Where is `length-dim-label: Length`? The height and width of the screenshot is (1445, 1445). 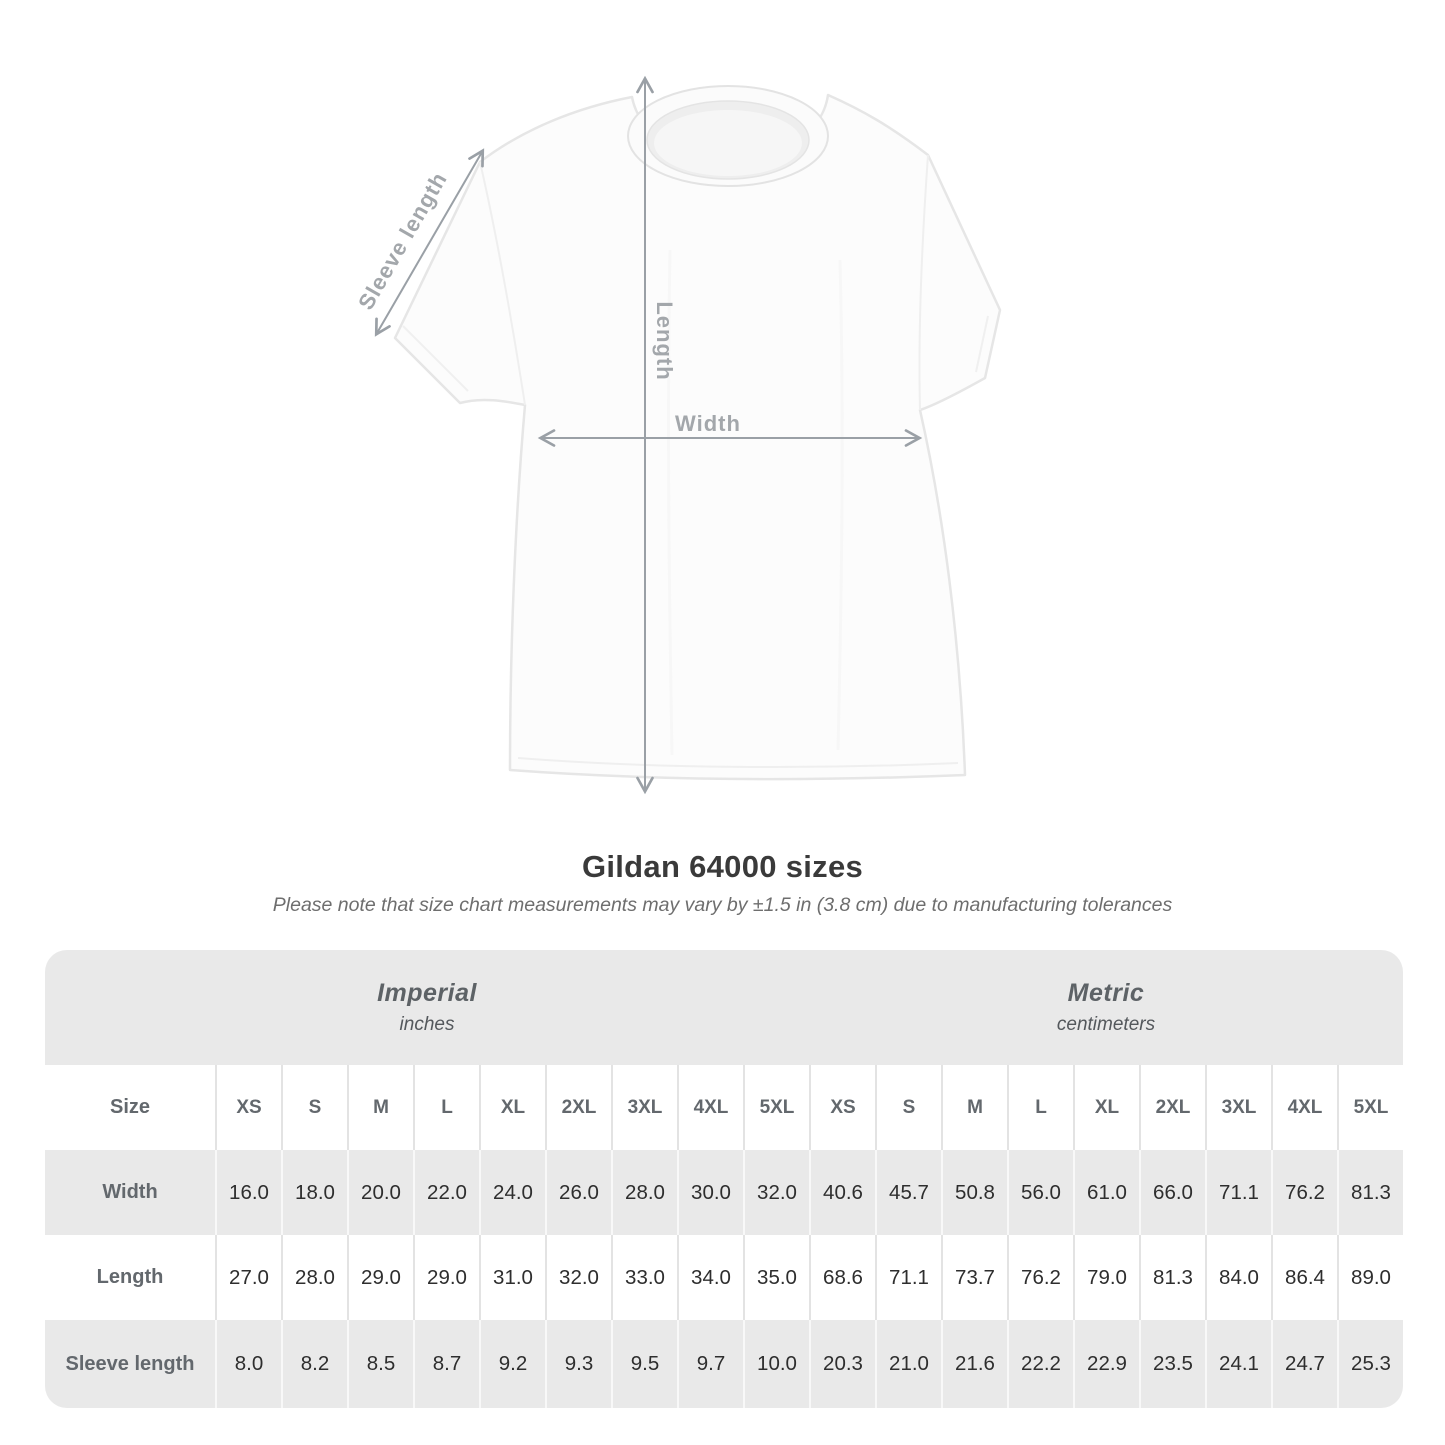 length-dim-label: Length is located at coordinates (664, 341).